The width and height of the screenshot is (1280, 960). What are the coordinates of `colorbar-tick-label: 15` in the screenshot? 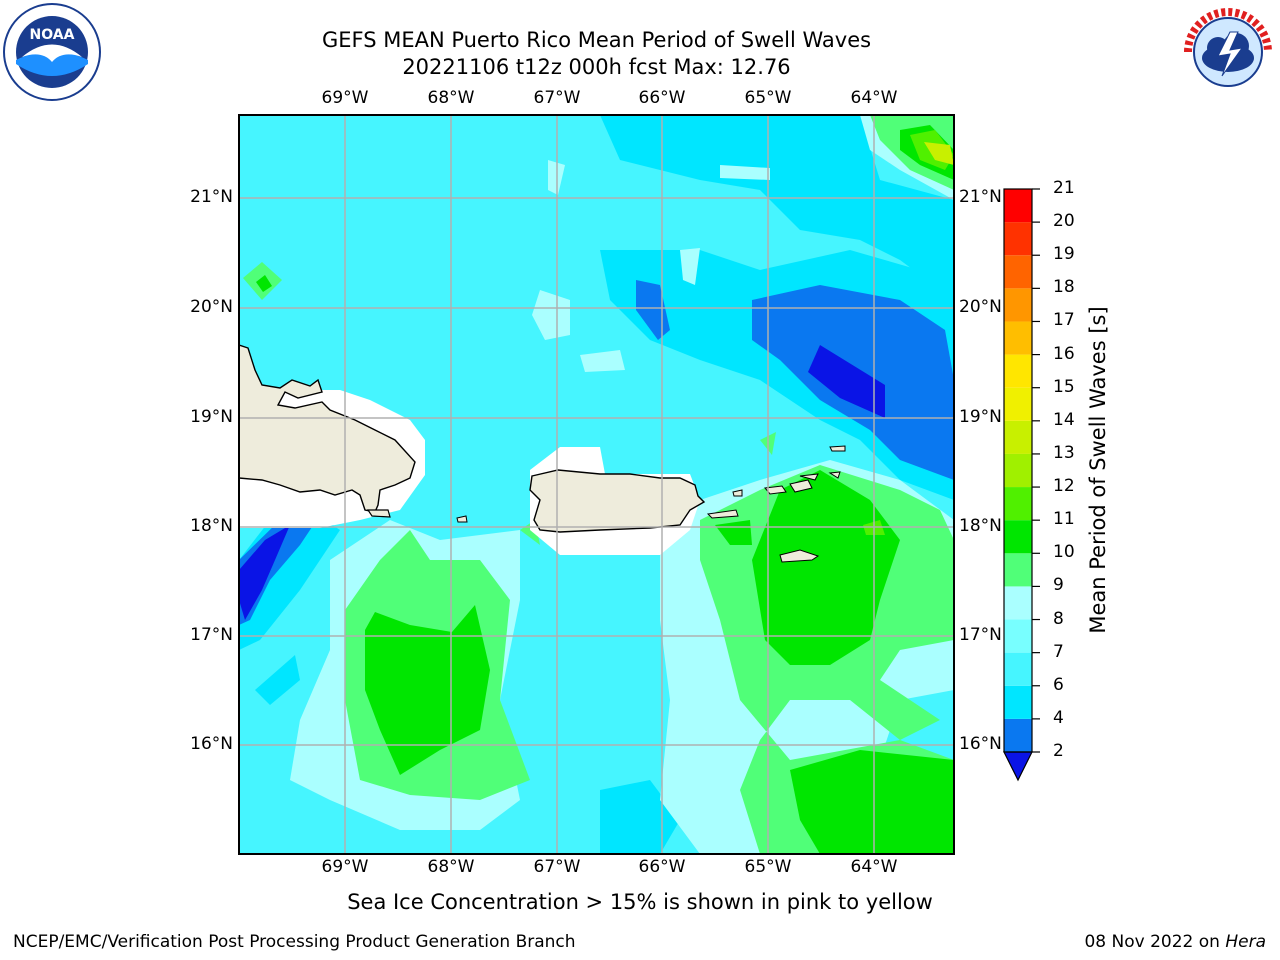 It's located at (1064, 386).